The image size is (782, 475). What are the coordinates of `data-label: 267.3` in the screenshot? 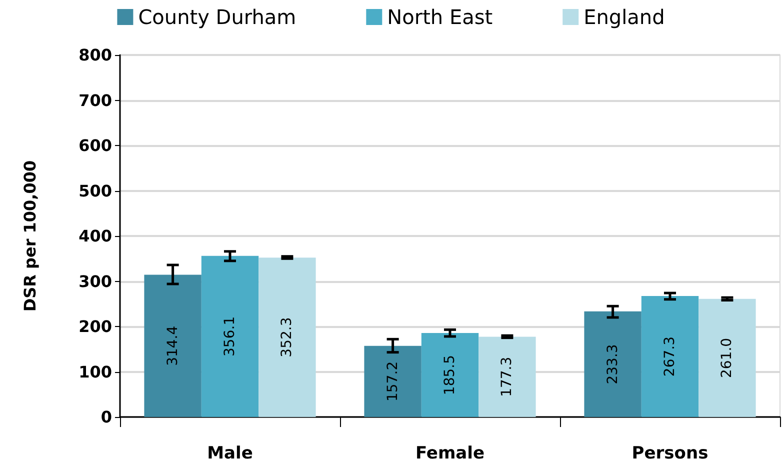 It's located at (670, 356).